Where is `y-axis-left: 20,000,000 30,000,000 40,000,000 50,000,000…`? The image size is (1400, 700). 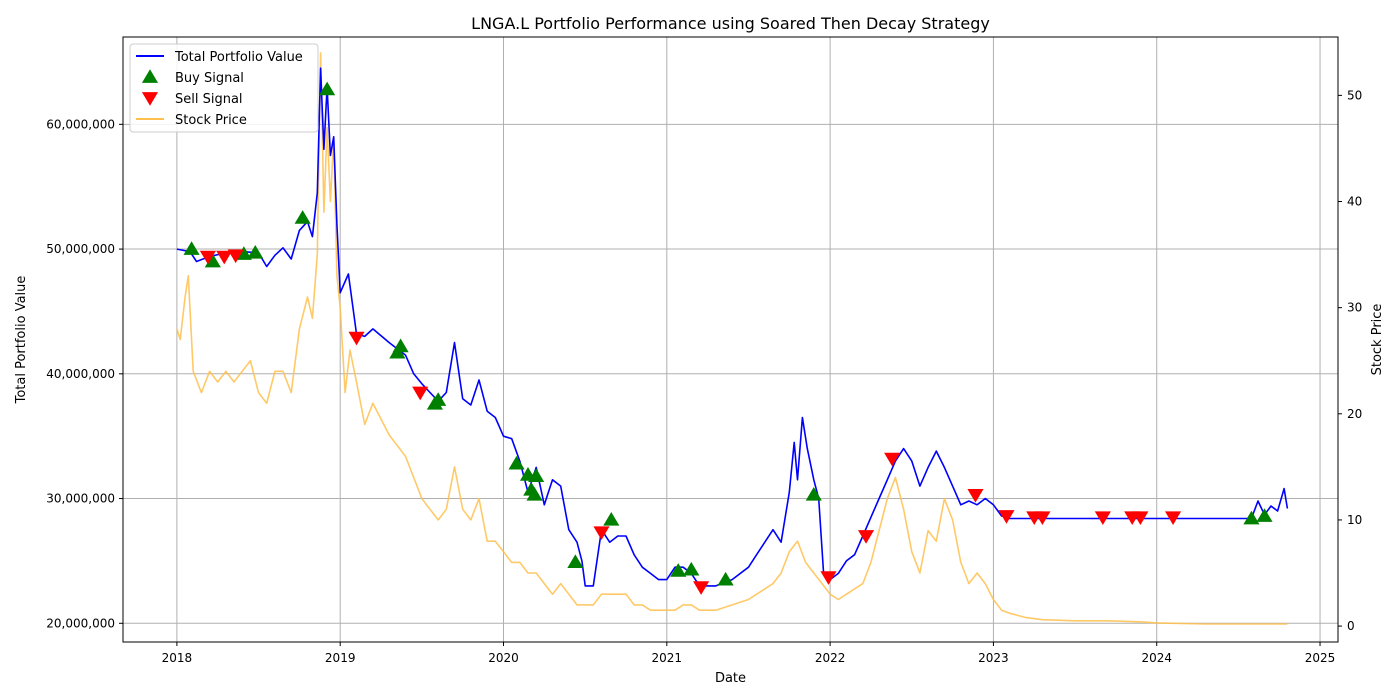 y-axis-left: 20,000,000 30,000,000 40,000,000 50,000,000… is located at coordinates (84, 373).